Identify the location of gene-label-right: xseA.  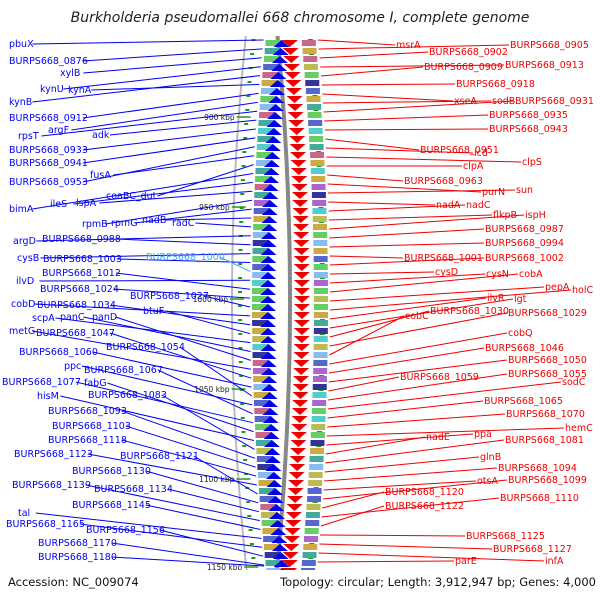
(465, 101).